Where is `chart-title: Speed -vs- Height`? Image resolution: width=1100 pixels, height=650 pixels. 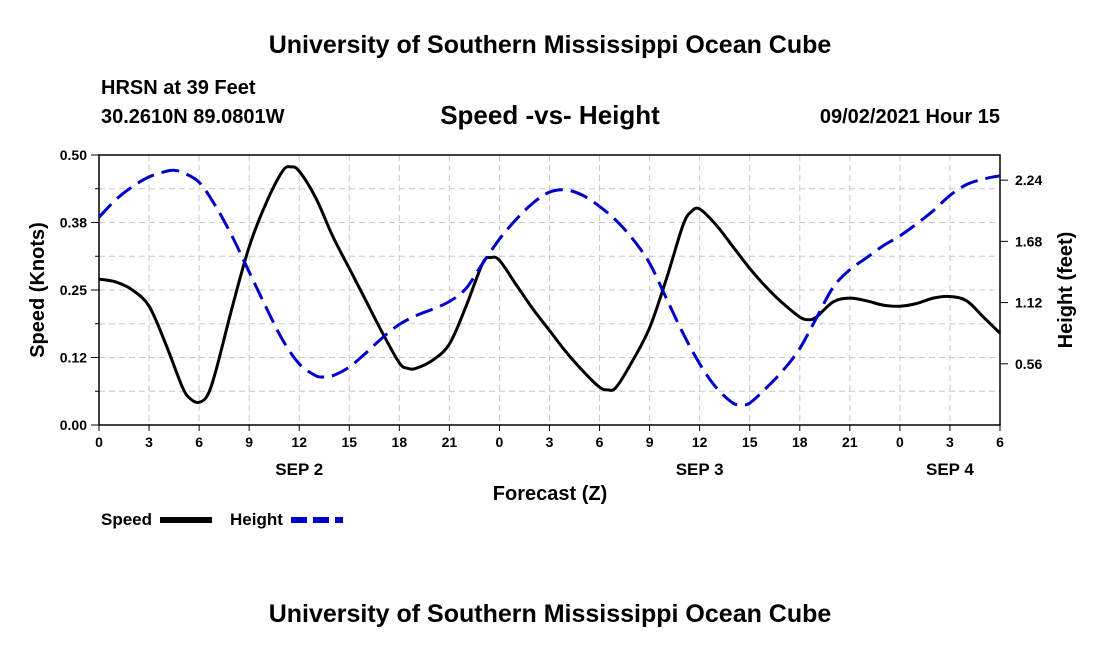 chart-title: Speed -vs- Height is located at coordinates (550, 115).